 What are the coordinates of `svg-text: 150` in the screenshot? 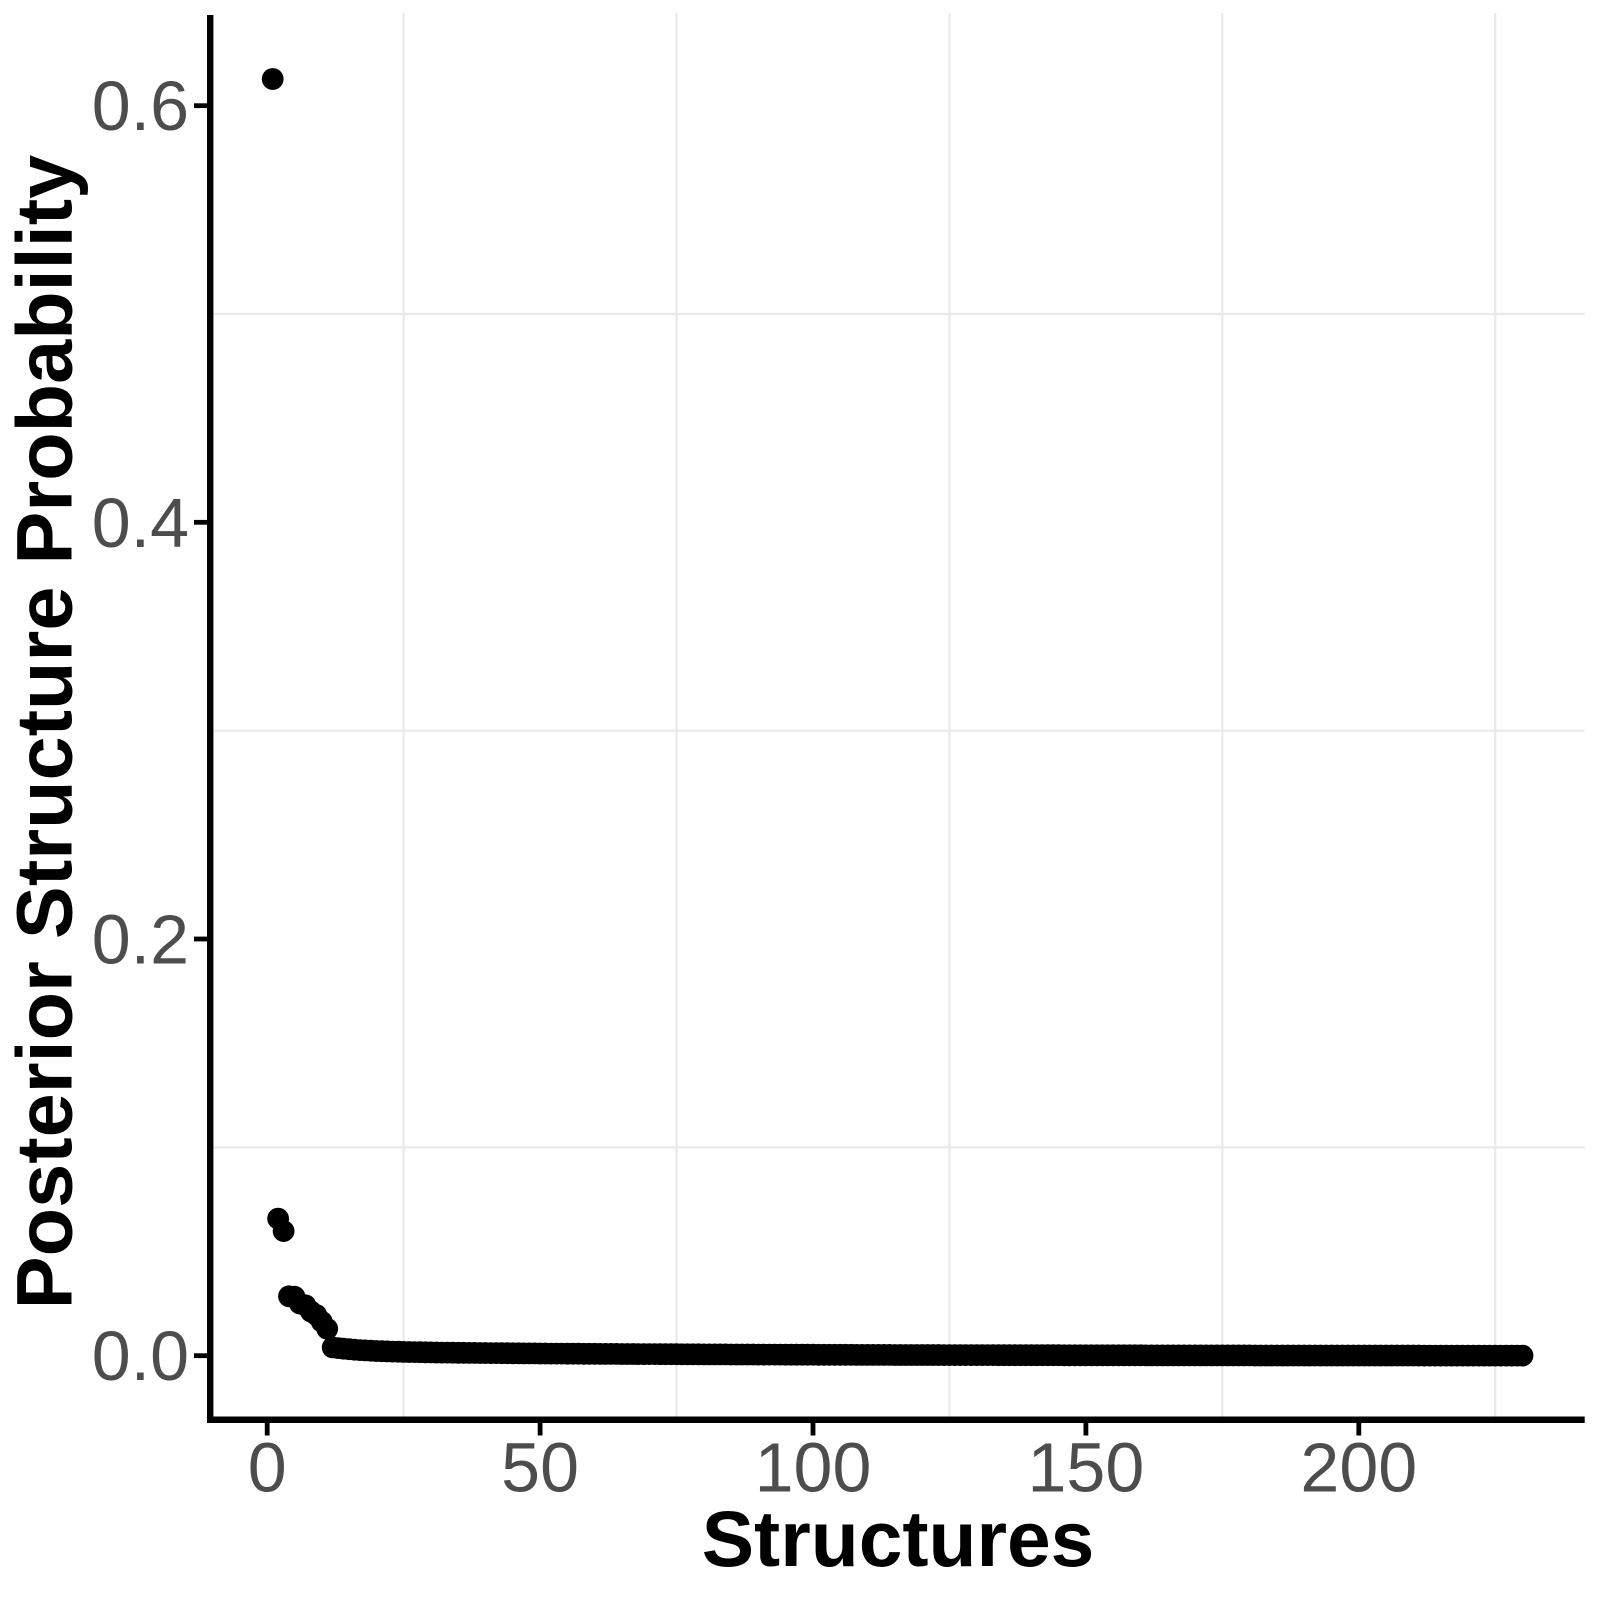 It's located at (1086, 1468).